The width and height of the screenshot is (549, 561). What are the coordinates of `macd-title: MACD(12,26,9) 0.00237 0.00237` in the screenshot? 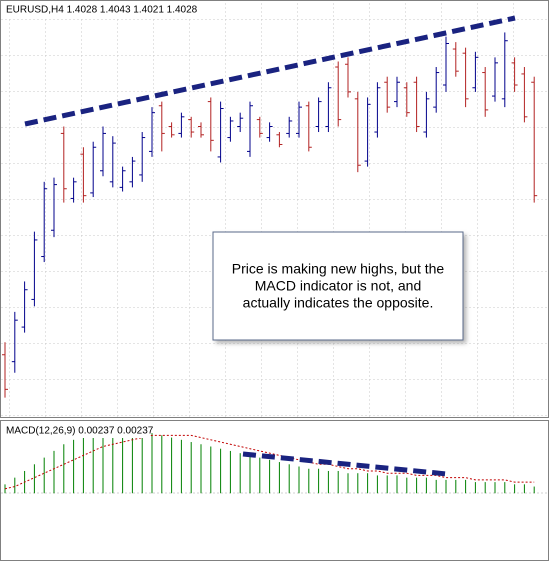 It's located at (80, 431).